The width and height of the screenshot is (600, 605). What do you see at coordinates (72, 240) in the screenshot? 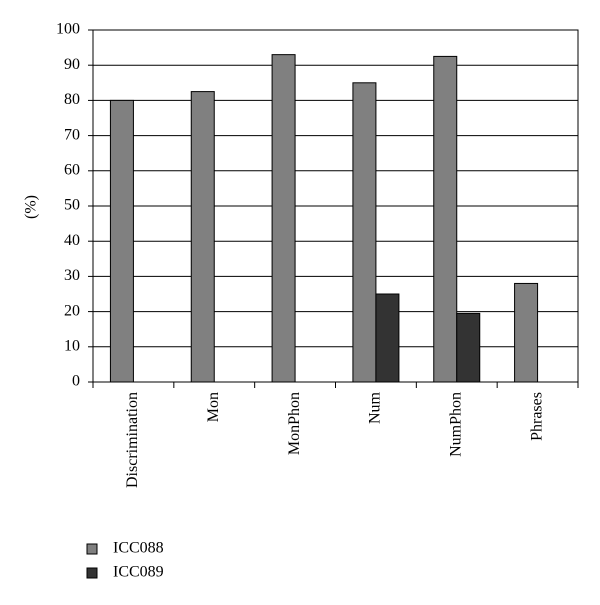
I see `y-tick-label: 40` at bounding box center [72, 240].